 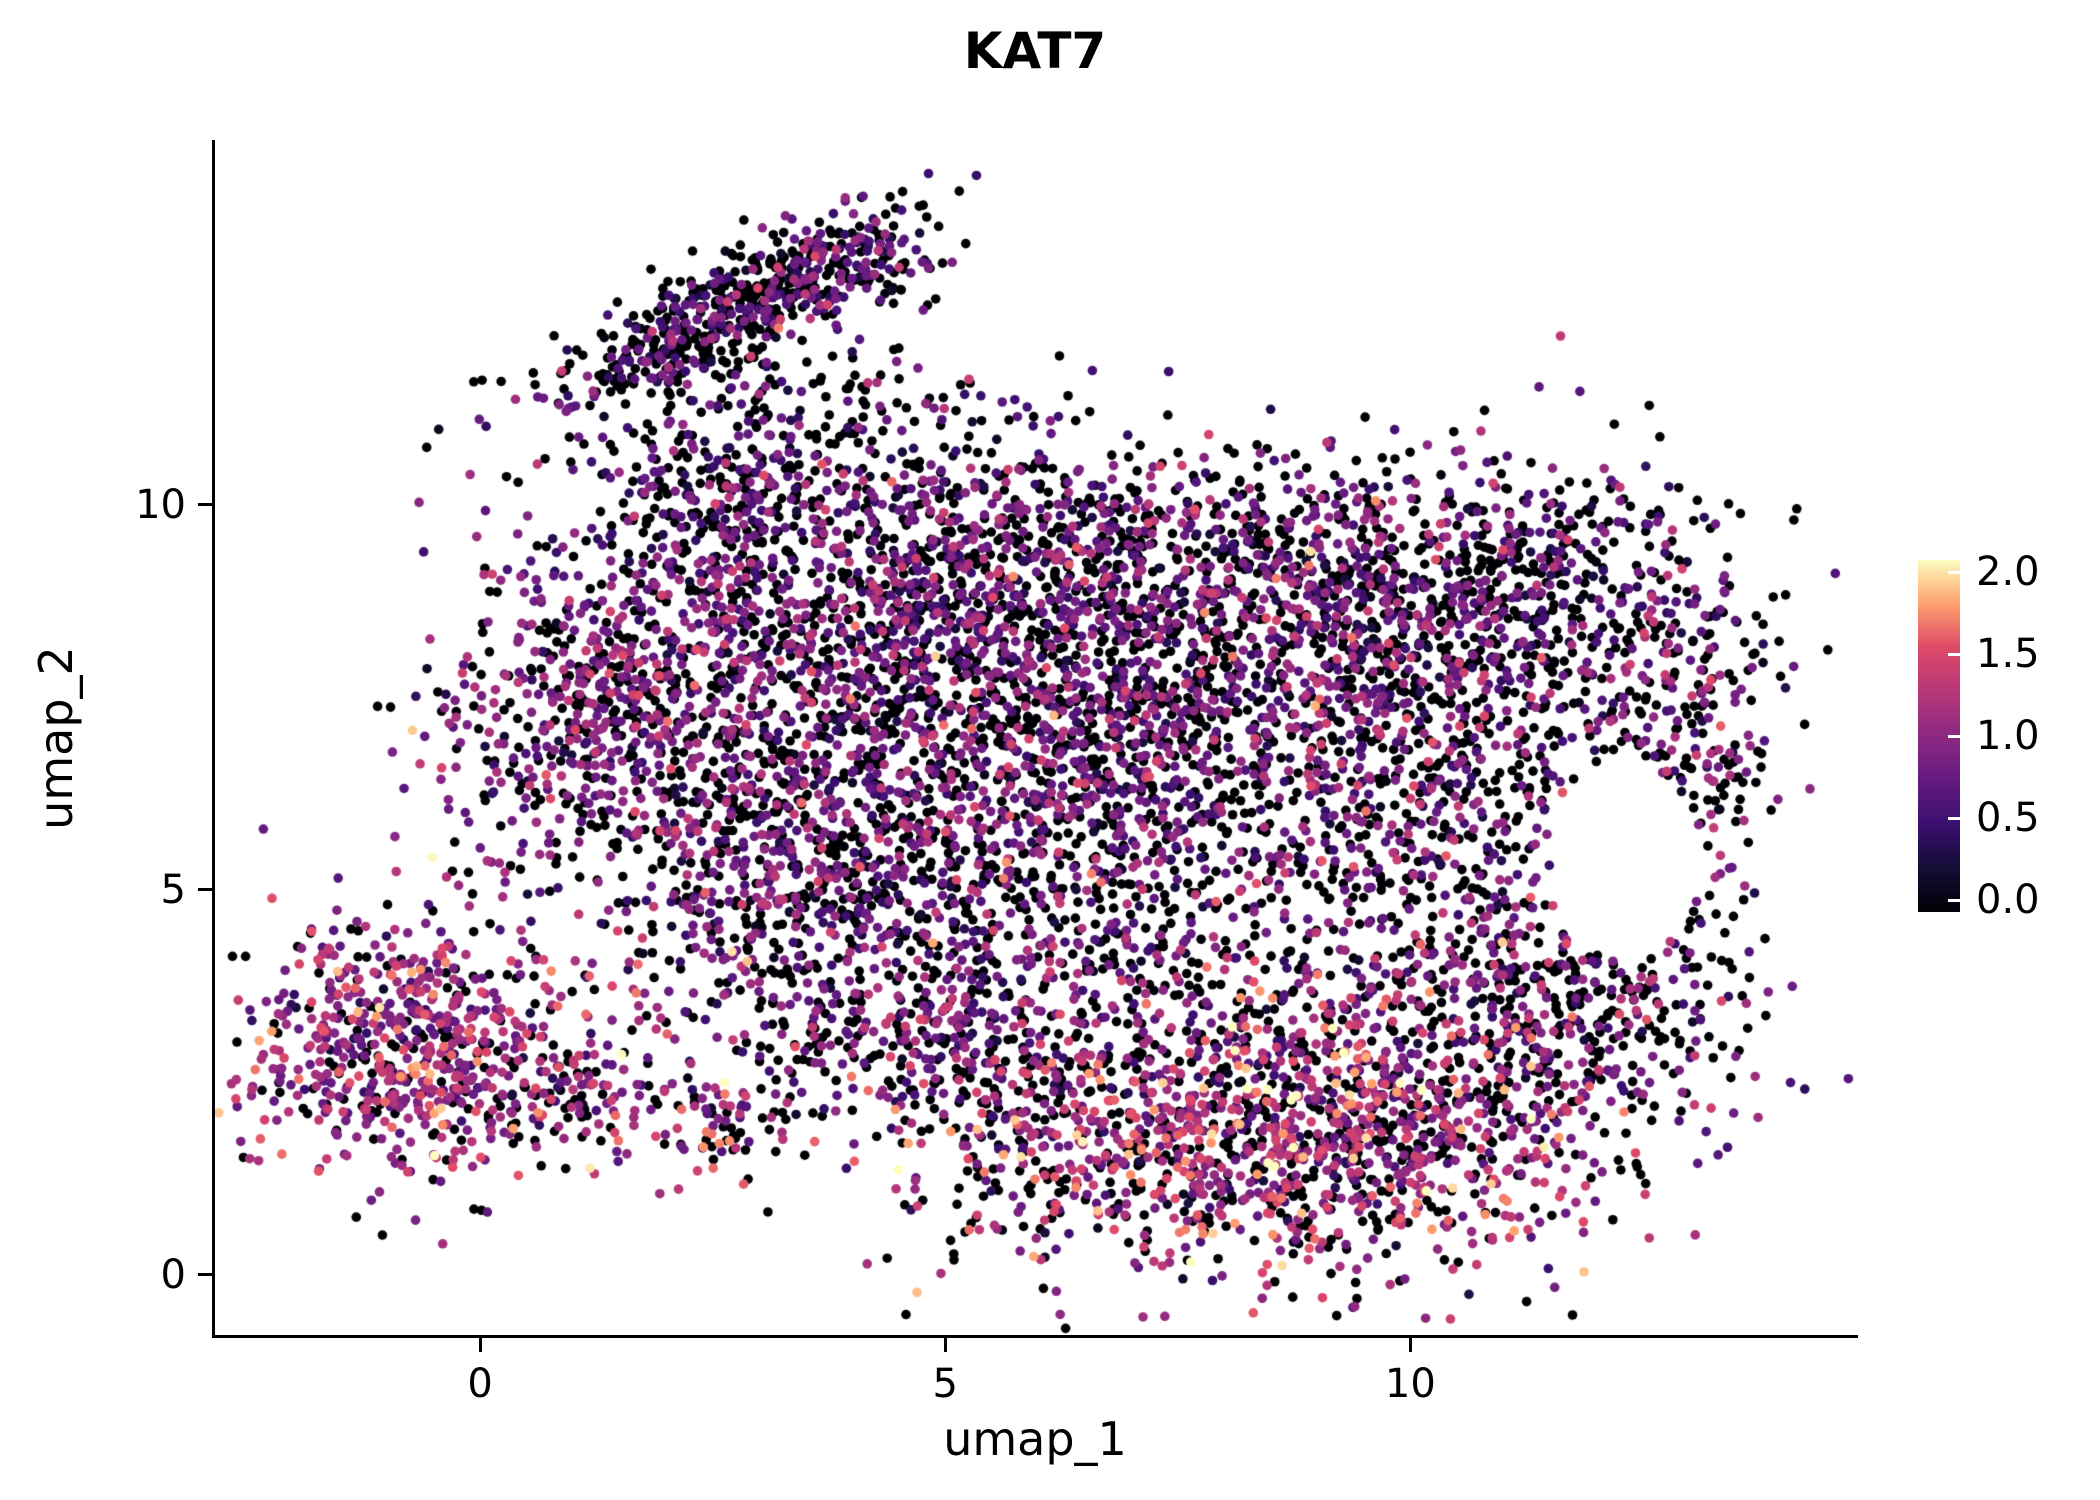 What do you see at coordinates (2008, 818) in the screenshot?
I see `colorbar-tick-label: 0.5` at bounding box center [2008, 818].